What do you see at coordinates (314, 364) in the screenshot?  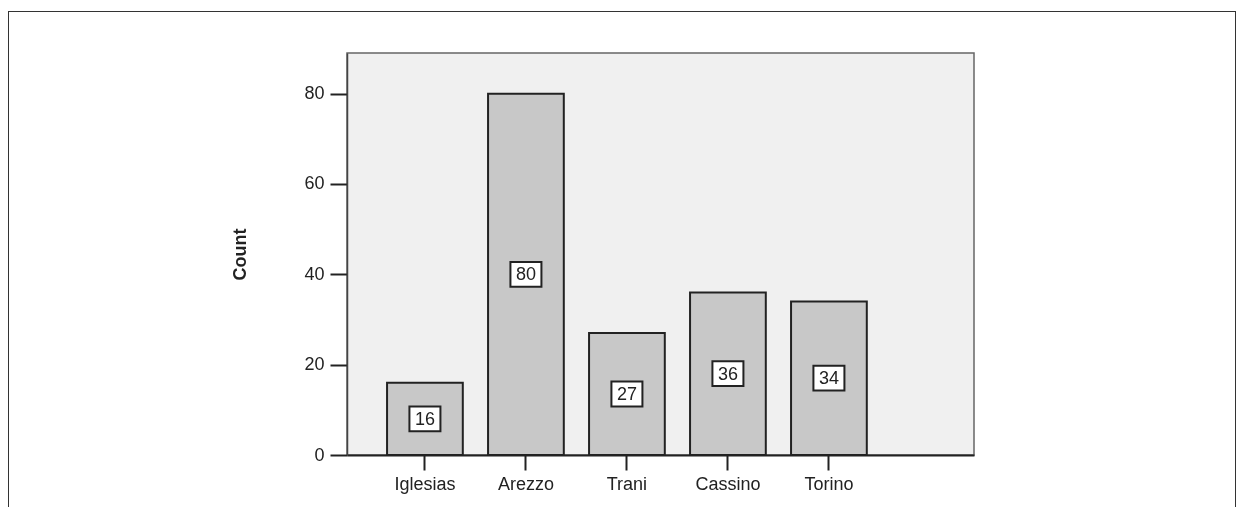 I see `y-tick-label: 20` at bounding box center [314, 364].